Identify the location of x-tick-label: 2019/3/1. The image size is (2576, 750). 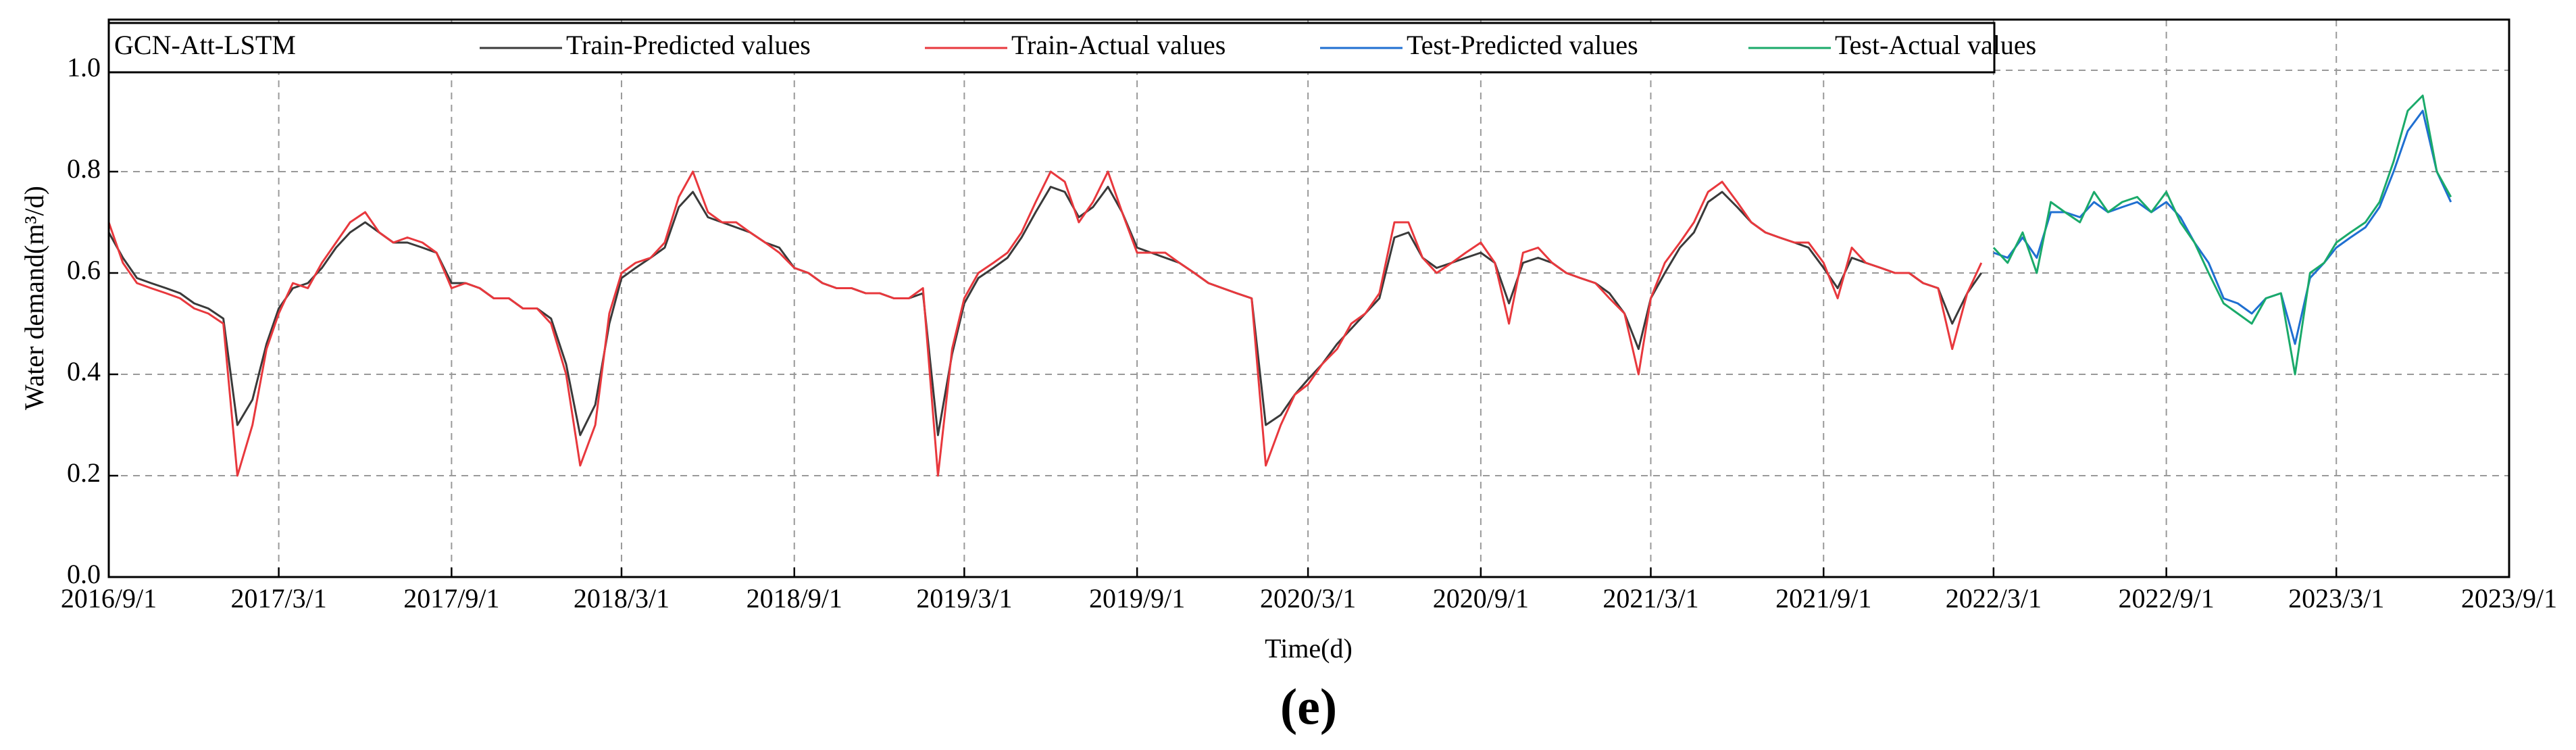
(964, 598).